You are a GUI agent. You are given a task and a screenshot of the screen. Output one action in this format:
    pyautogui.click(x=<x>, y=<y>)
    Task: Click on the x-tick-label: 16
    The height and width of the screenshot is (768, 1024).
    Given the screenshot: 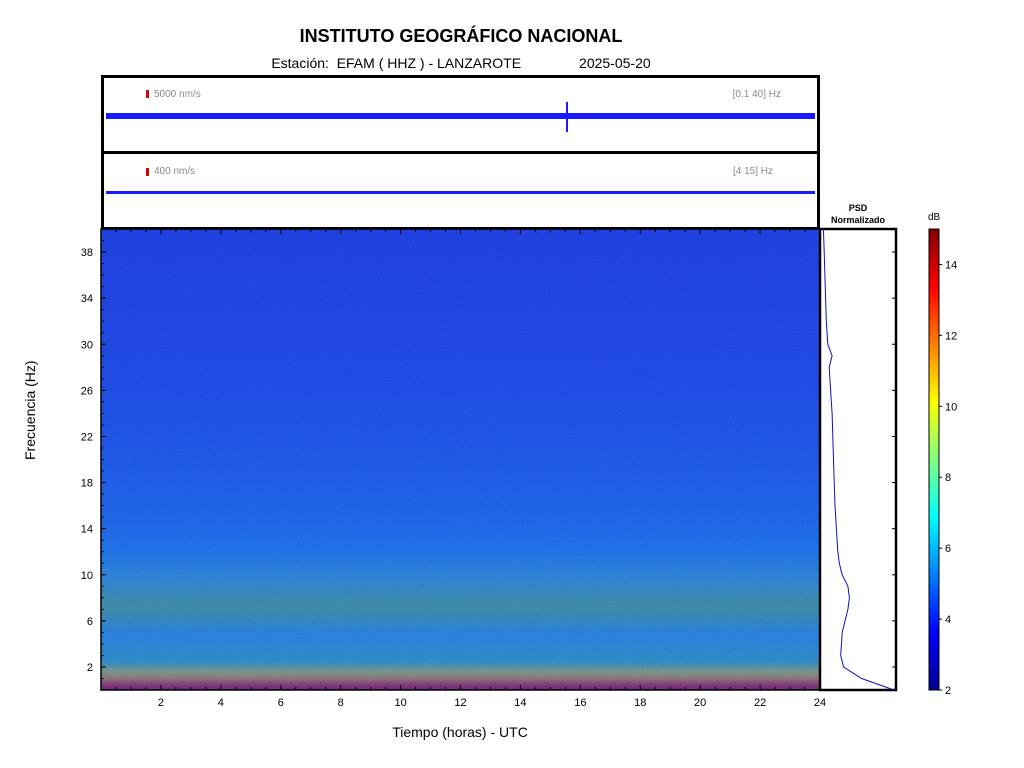 What is the action you would take?
    pyautogui.click(x=580, y=703)
    